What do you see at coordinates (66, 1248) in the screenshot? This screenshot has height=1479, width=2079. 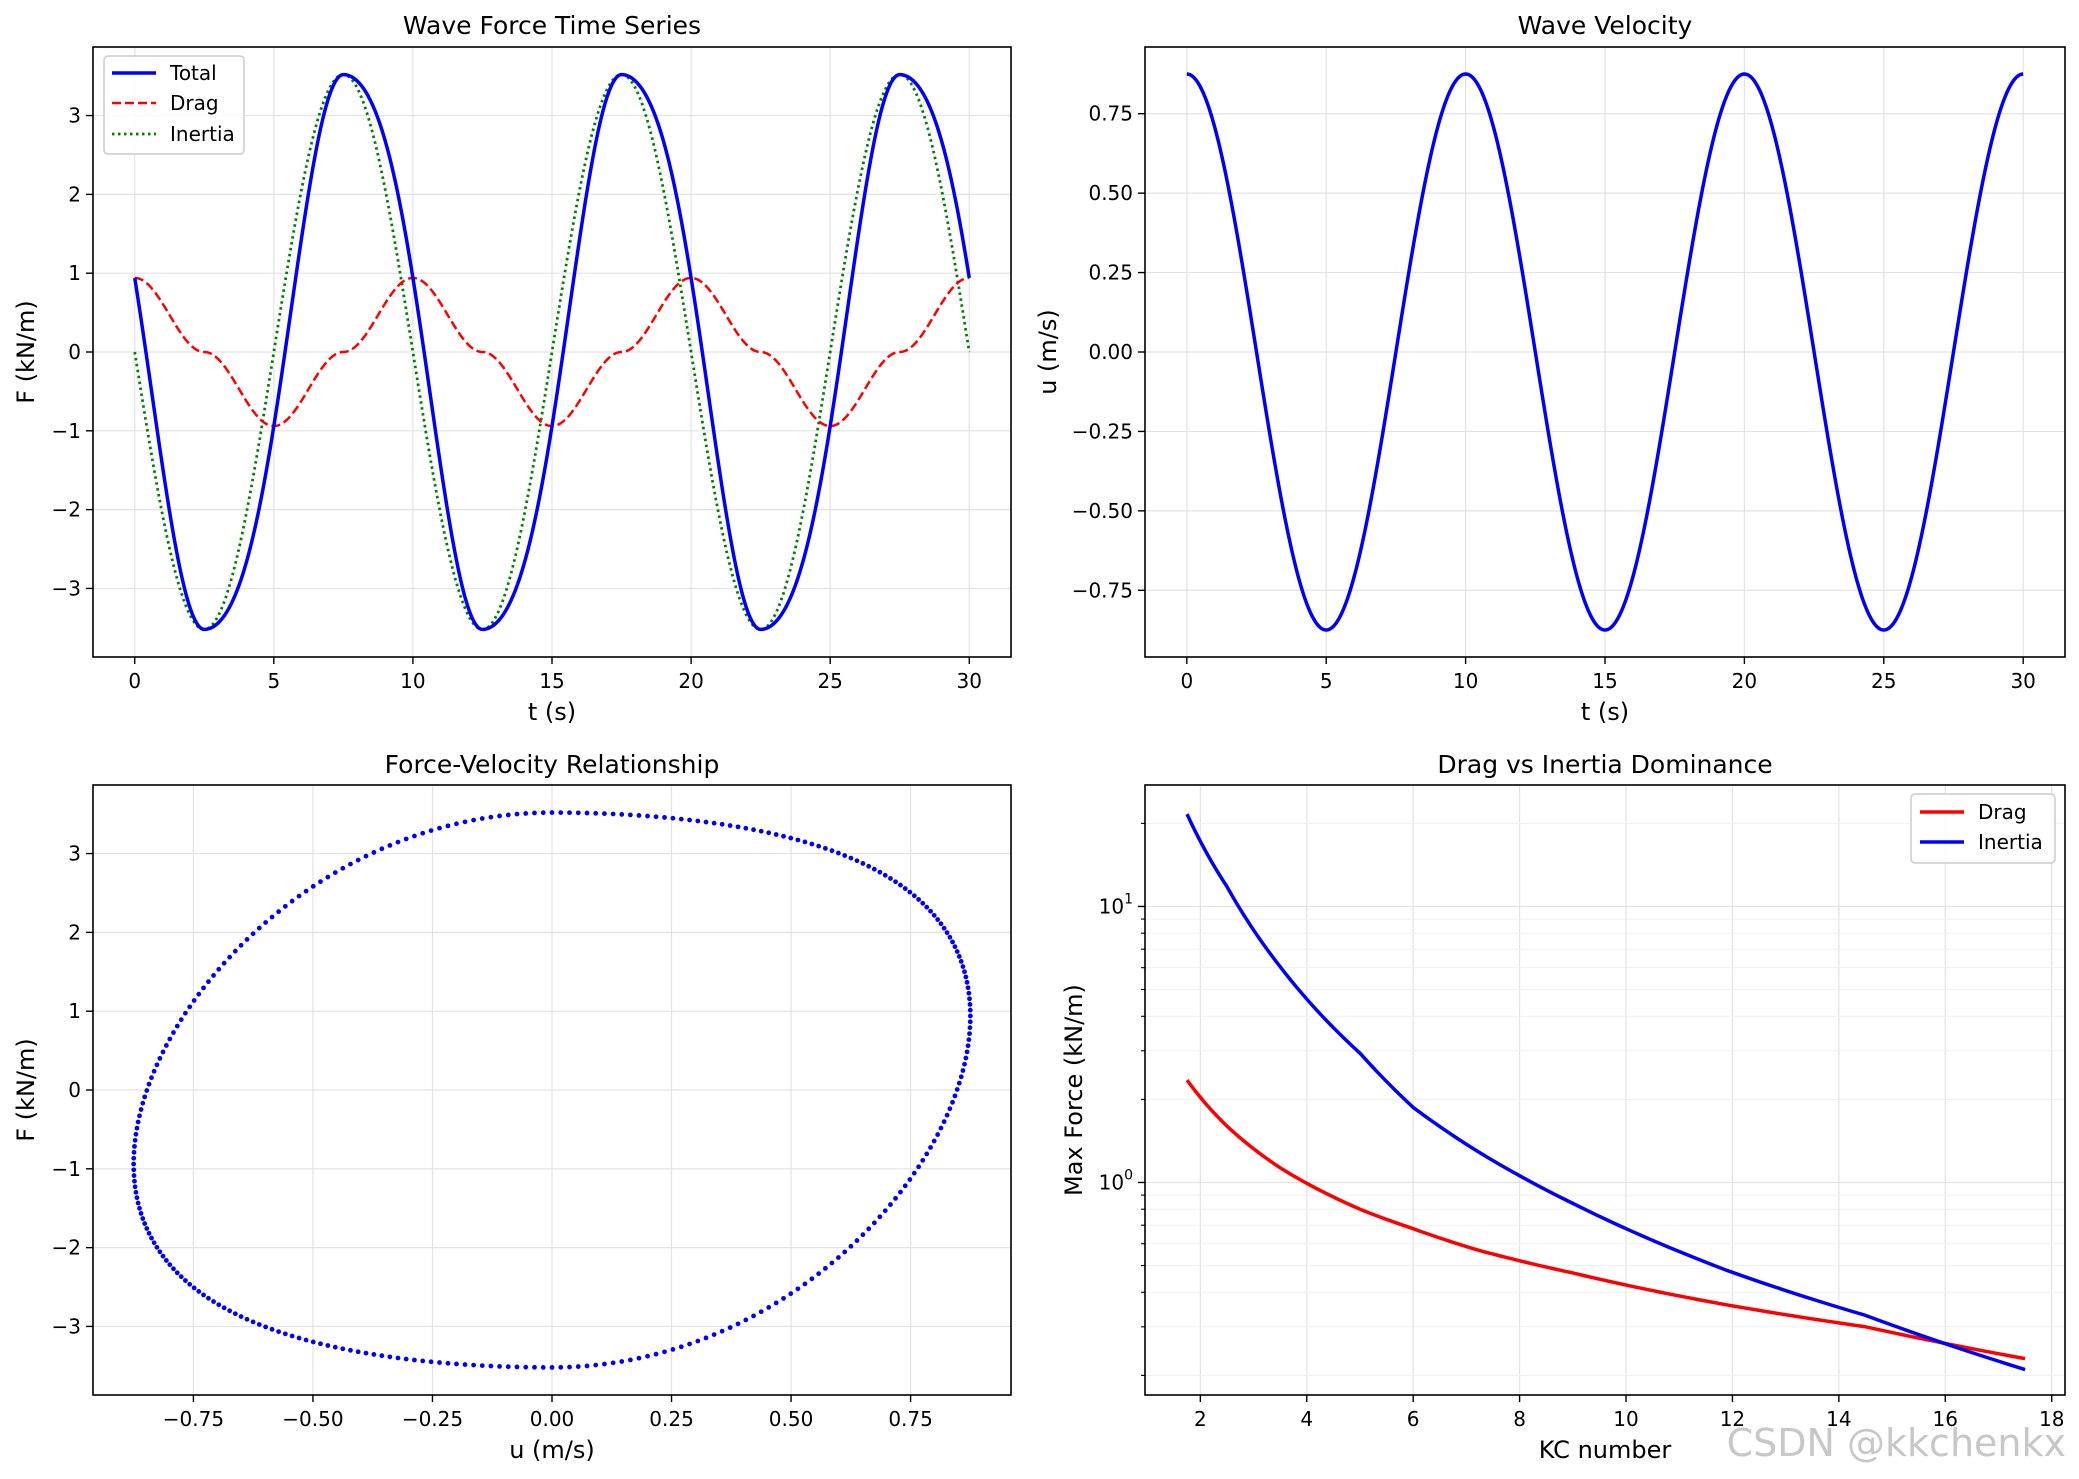 I see `y-tick-label: −2` at bounding box center [66, 1248].